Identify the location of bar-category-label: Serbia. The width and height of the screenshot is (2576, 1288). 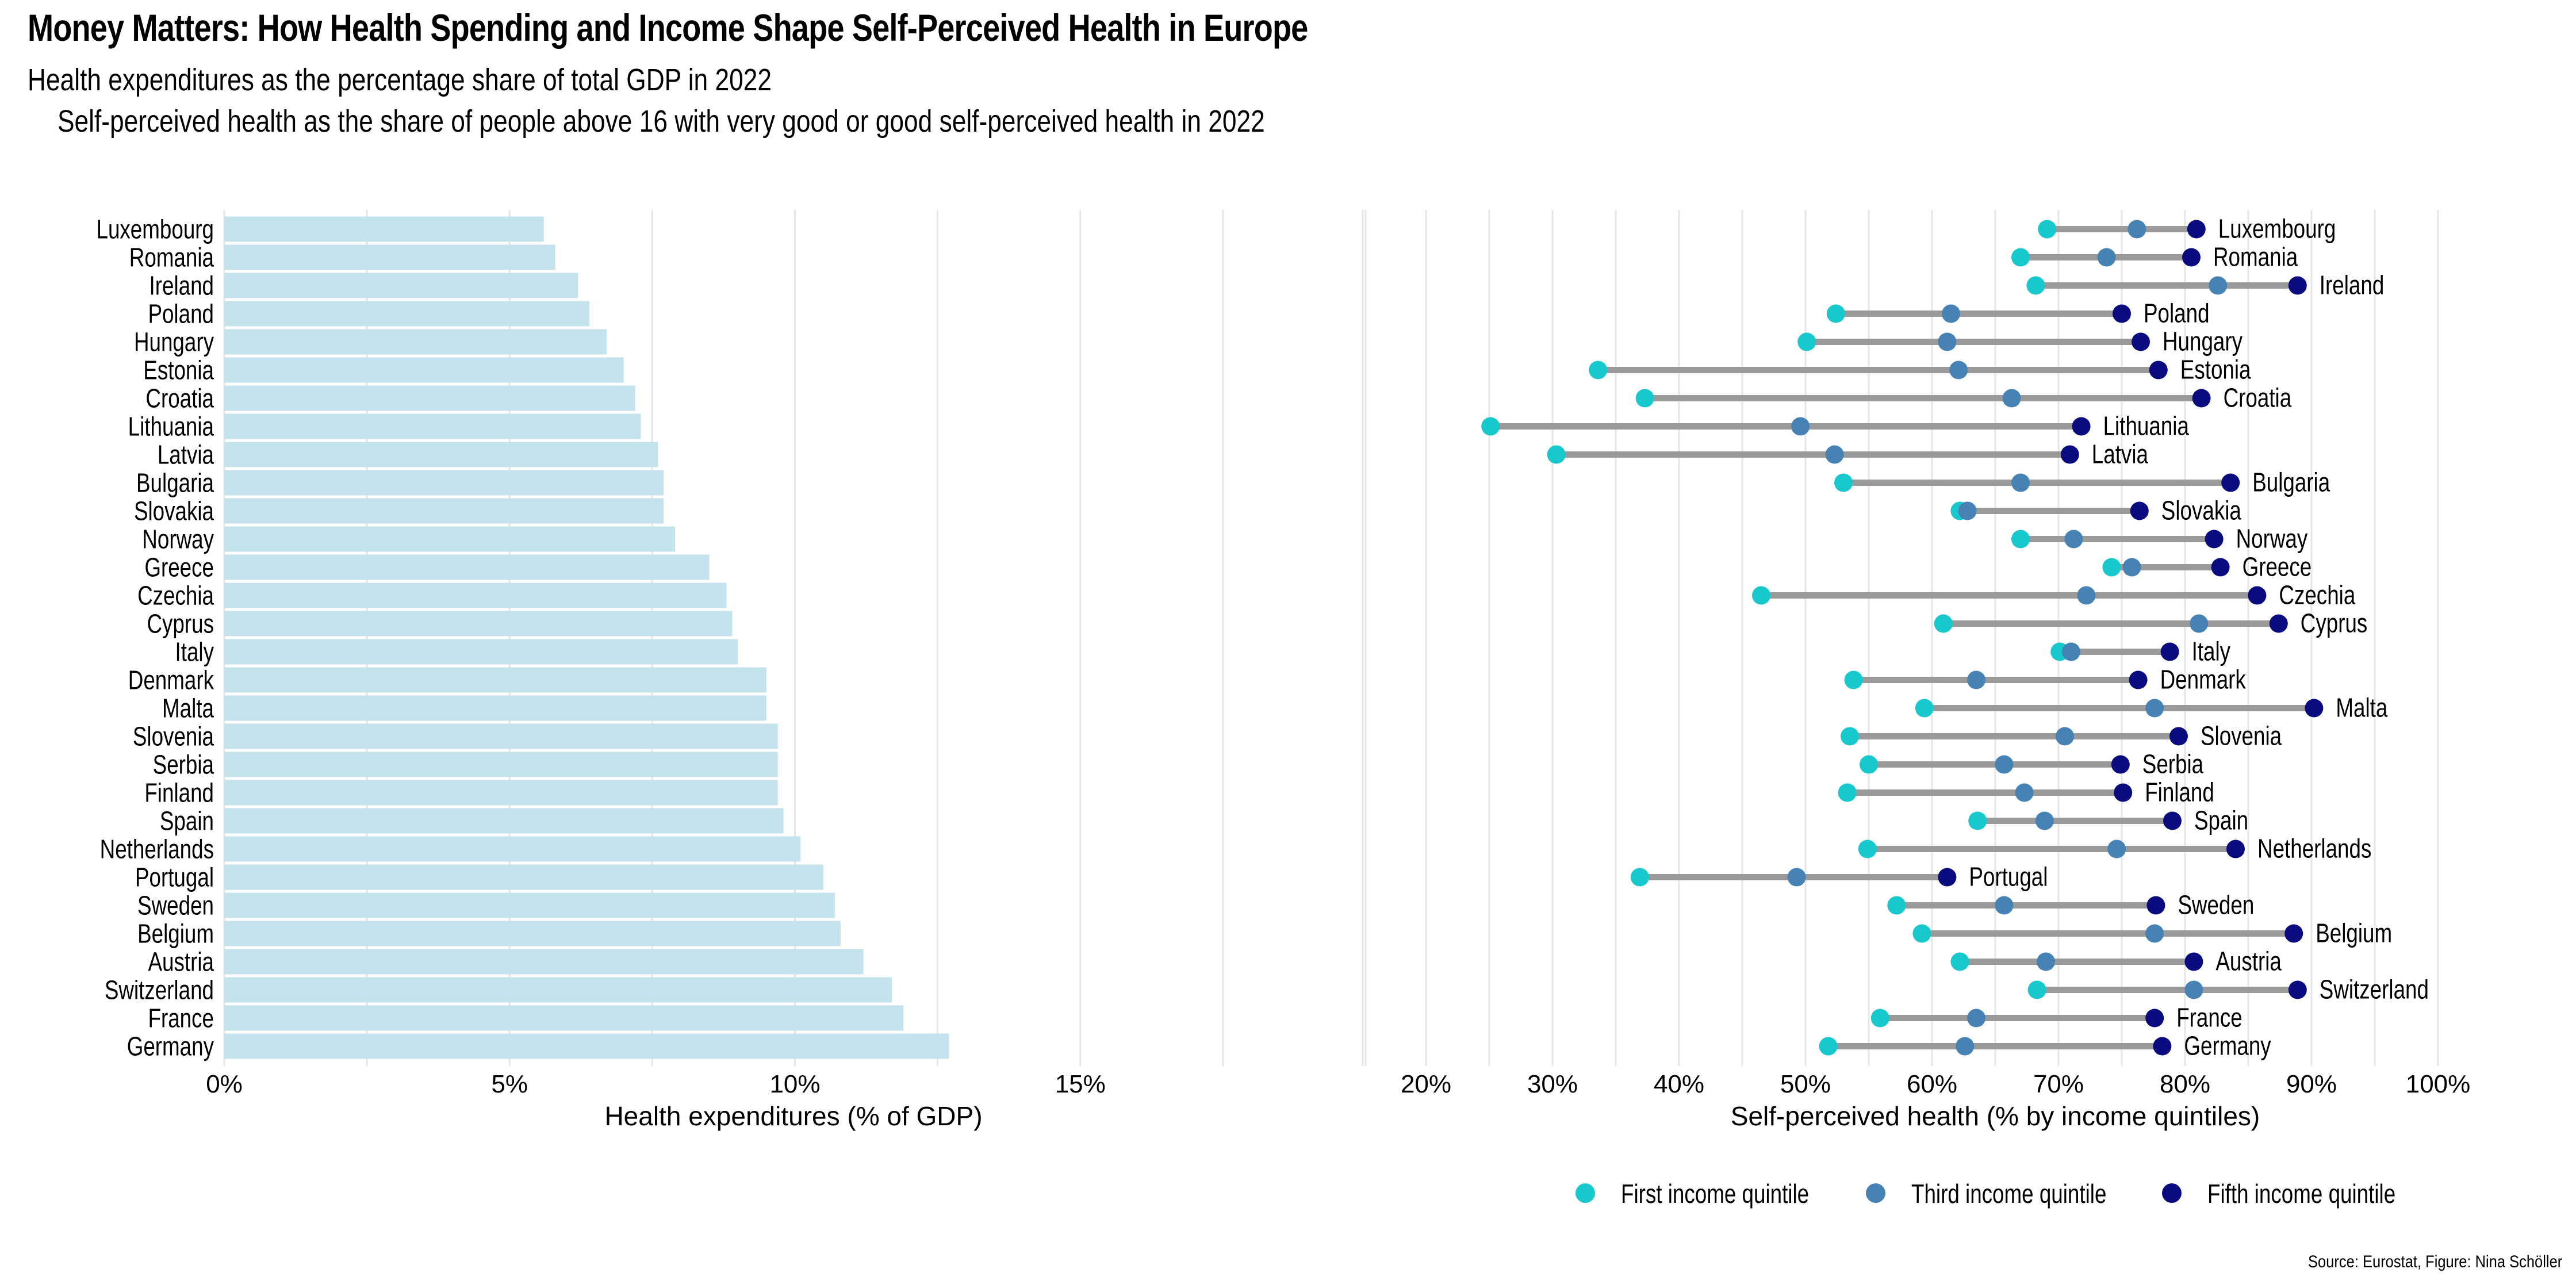
(183, 765).